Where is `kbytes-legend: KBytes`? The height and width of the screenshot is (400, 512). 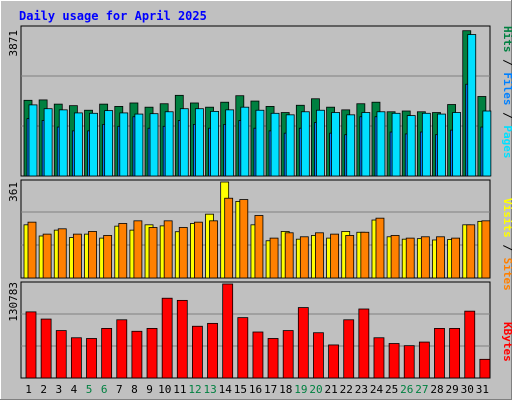
kbytes-legend: KBytes is located at coordinates (506, 342).